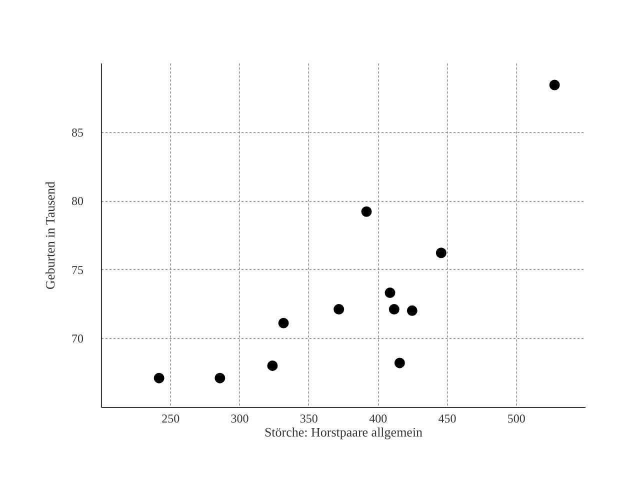 This screenshot has width=640, height=494. Describe the element at coordinates (516, 419) in the screenshot. I see `x-tick-label: 500` at that location.